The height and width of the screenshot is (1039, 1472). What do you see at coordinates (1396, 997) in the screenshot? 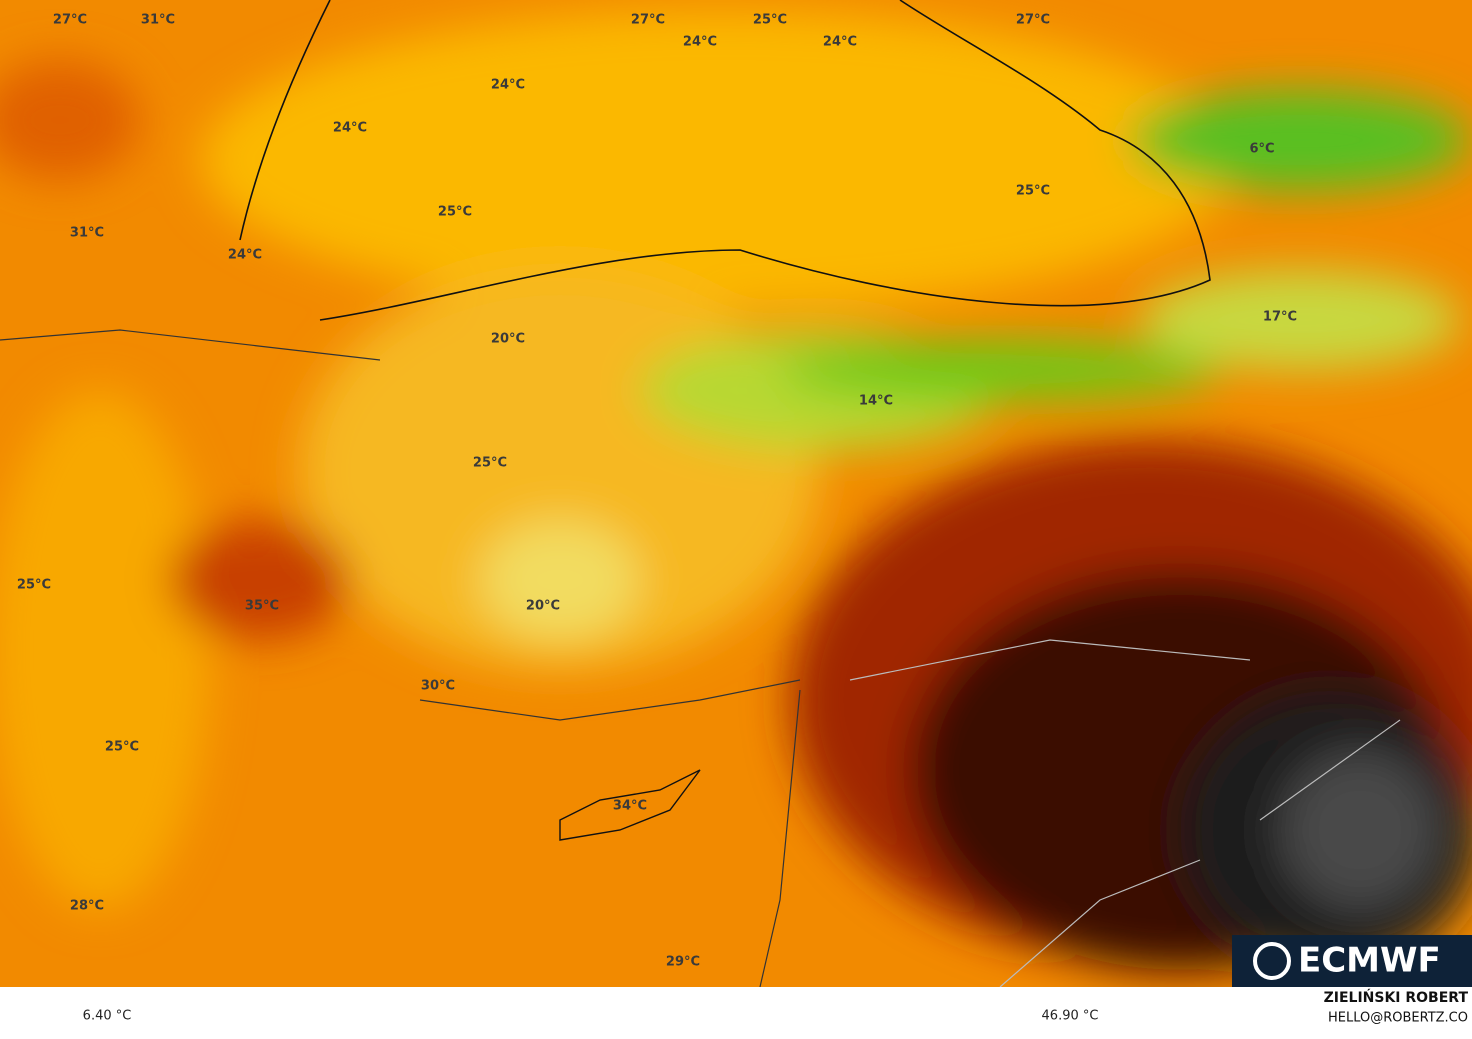
I see `author: ZIELIŃSKI ROBERT` at bounding box center [1396, 997].